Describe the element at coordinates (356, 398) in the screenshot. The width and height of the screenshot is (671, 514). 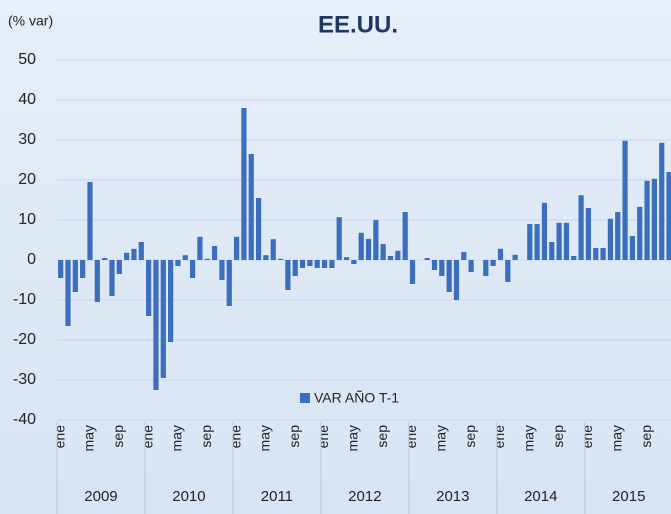
I see `legend-label: VAR AÑO T-1` at that location.